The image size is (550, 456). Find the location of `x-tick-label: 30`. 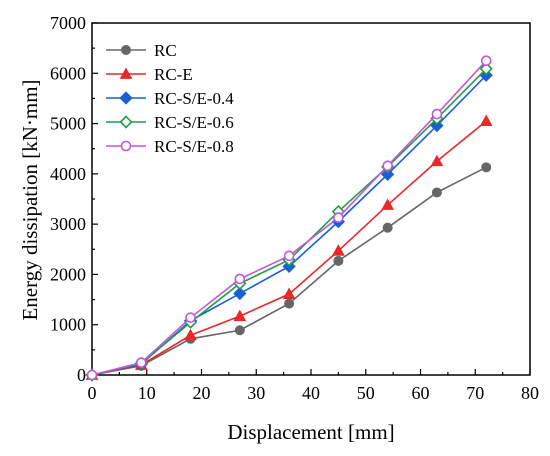

x-tick-label: 30 is located at coordinates (256, 393).